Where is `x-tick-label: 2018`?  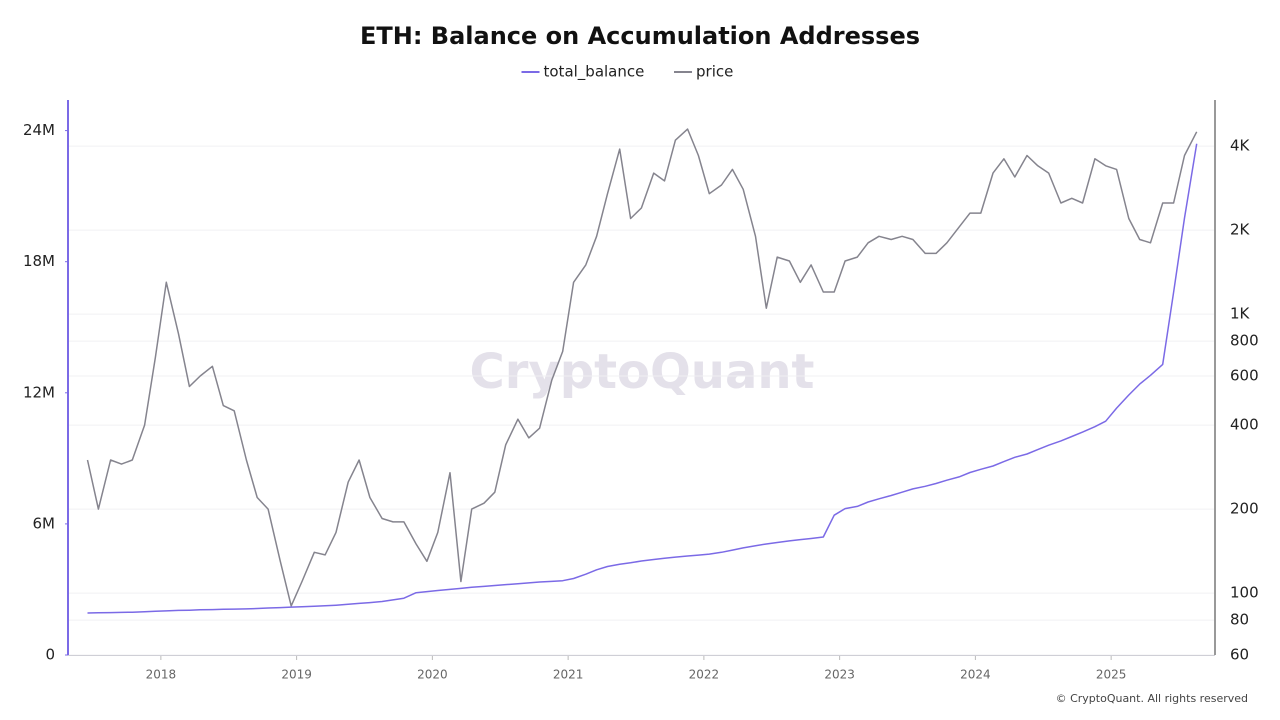
x-tick-label: 2018 is located at coordinates (161, 675).